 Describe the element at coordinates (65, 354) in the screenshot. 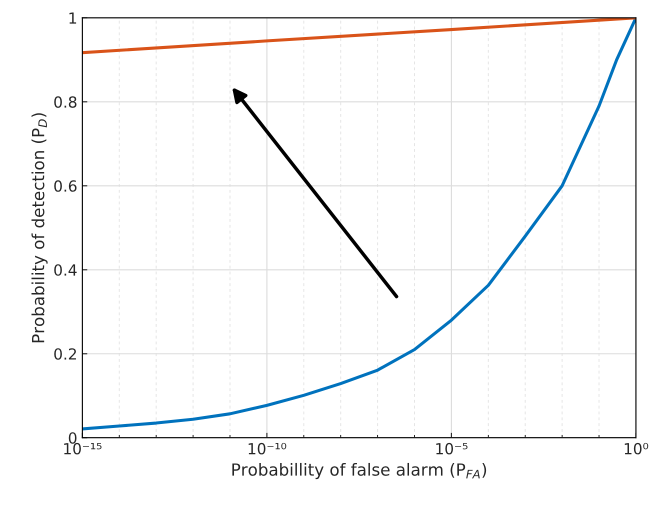

I see `y-tick-label: 0.2` at that location.